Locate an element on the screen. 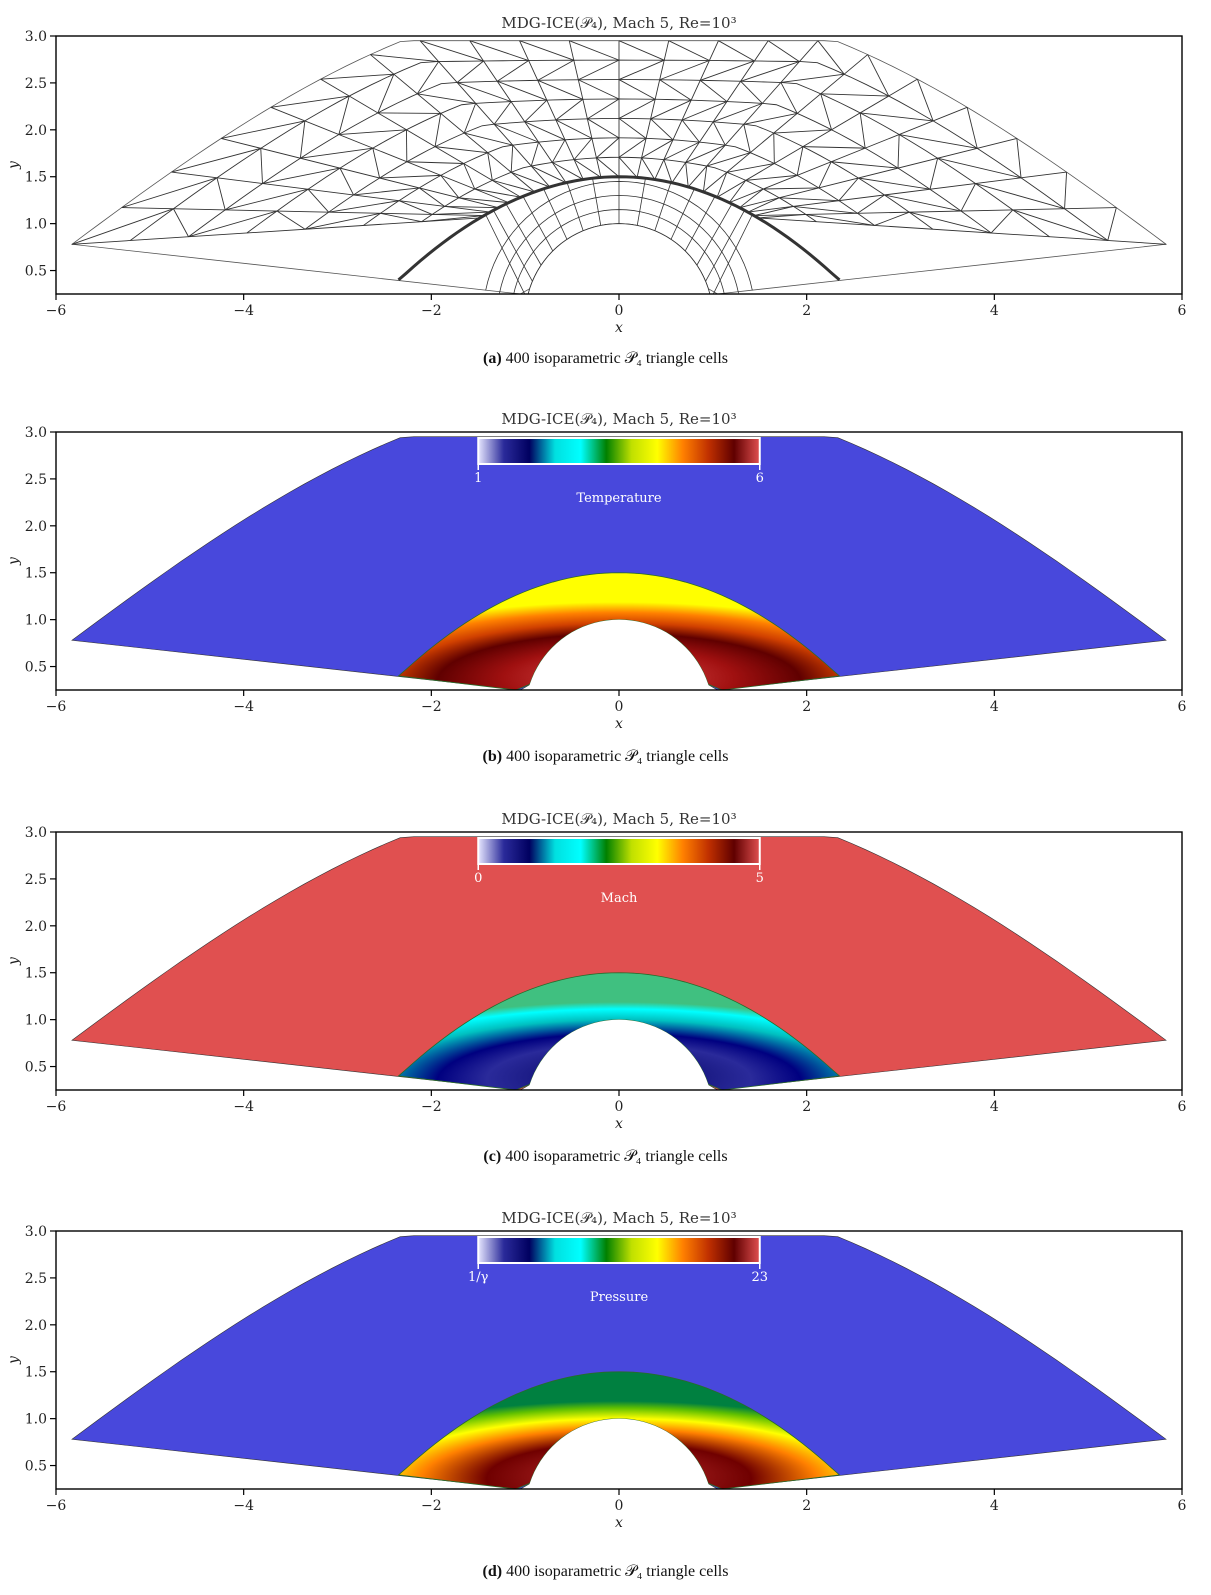 Image resolution: width=1211 pixels, height=1595 pixels. y-tick-label: 3.0 is located at coordinates (36, 37).